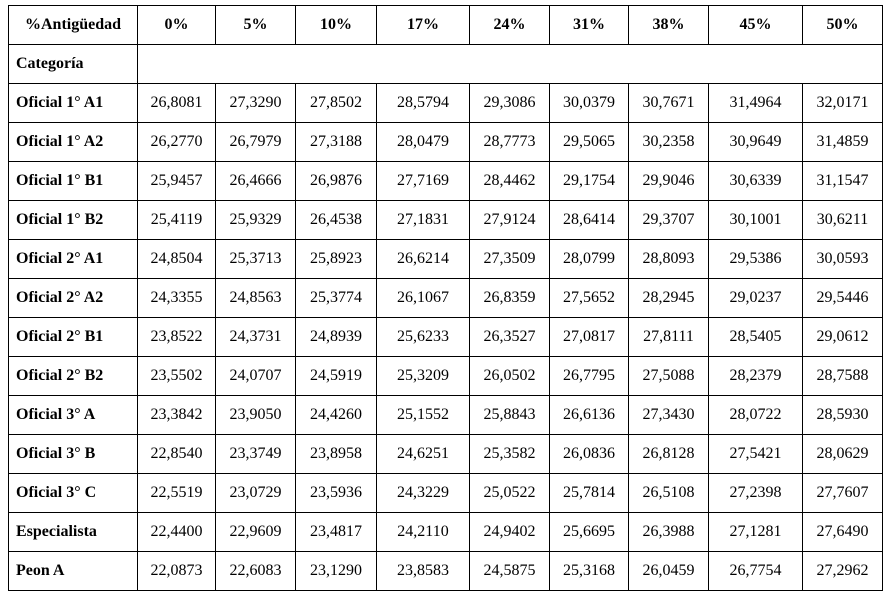 Image resolution: width=886 pixels, height=606 pixels. What do you see at coordinates (255, 532) in the screenshot?
I see `value-cell: 22,9609` at bounding box center [255, 532].